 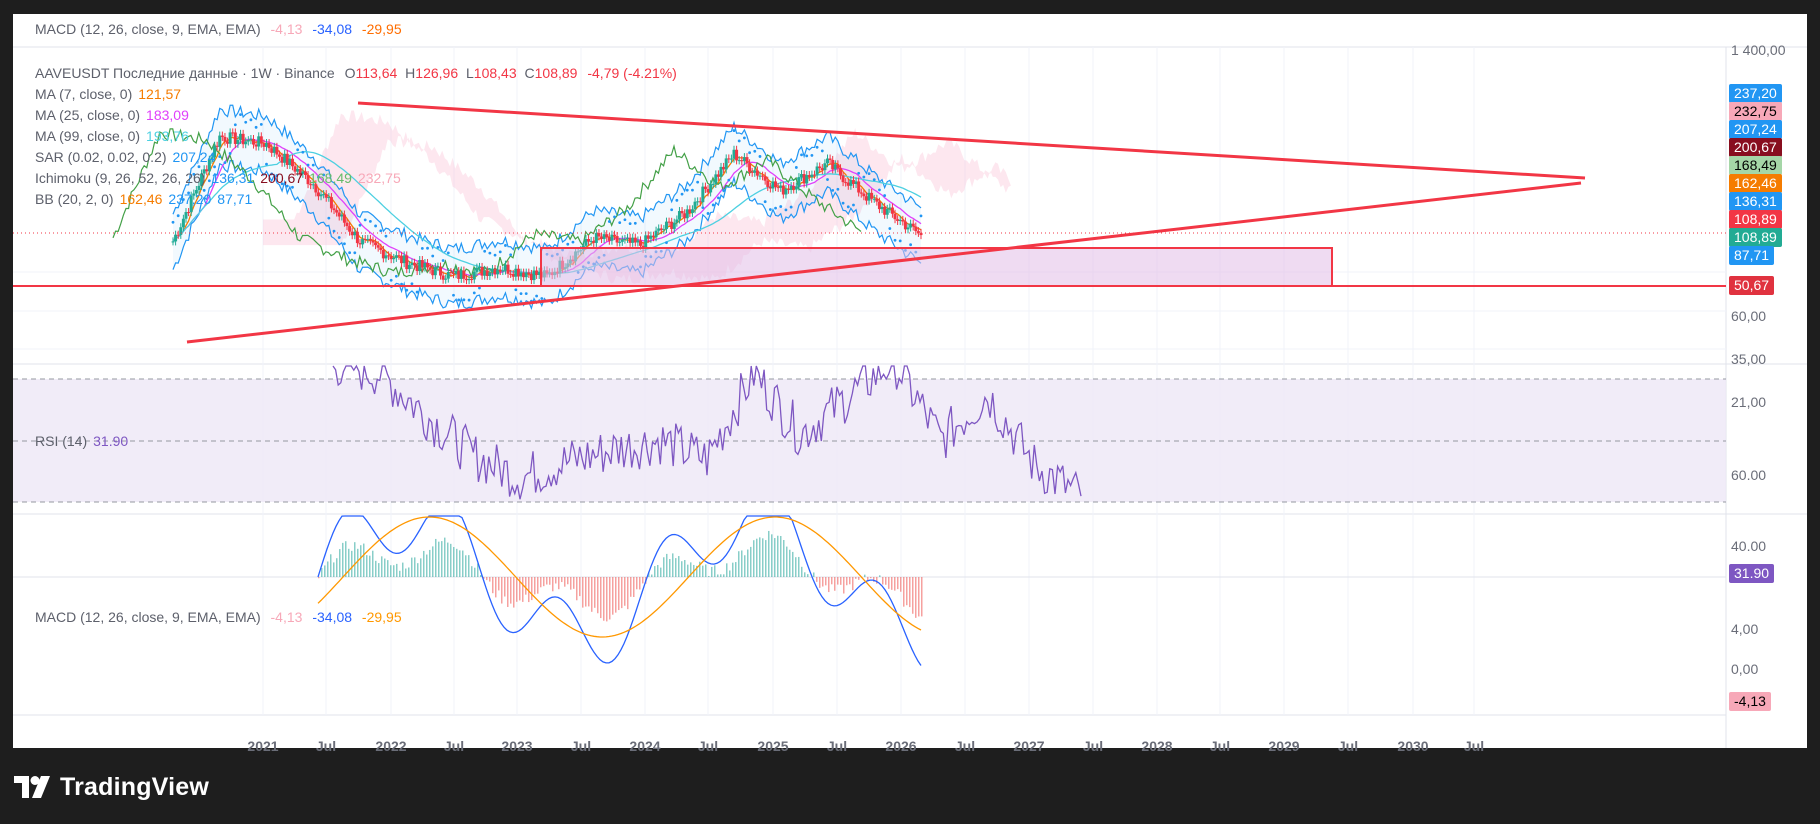 What do you see at coordinates (1745, 669) in the screenshot?
I see `macd-tick-1: 0,00` at bounding box center [1745, 669].